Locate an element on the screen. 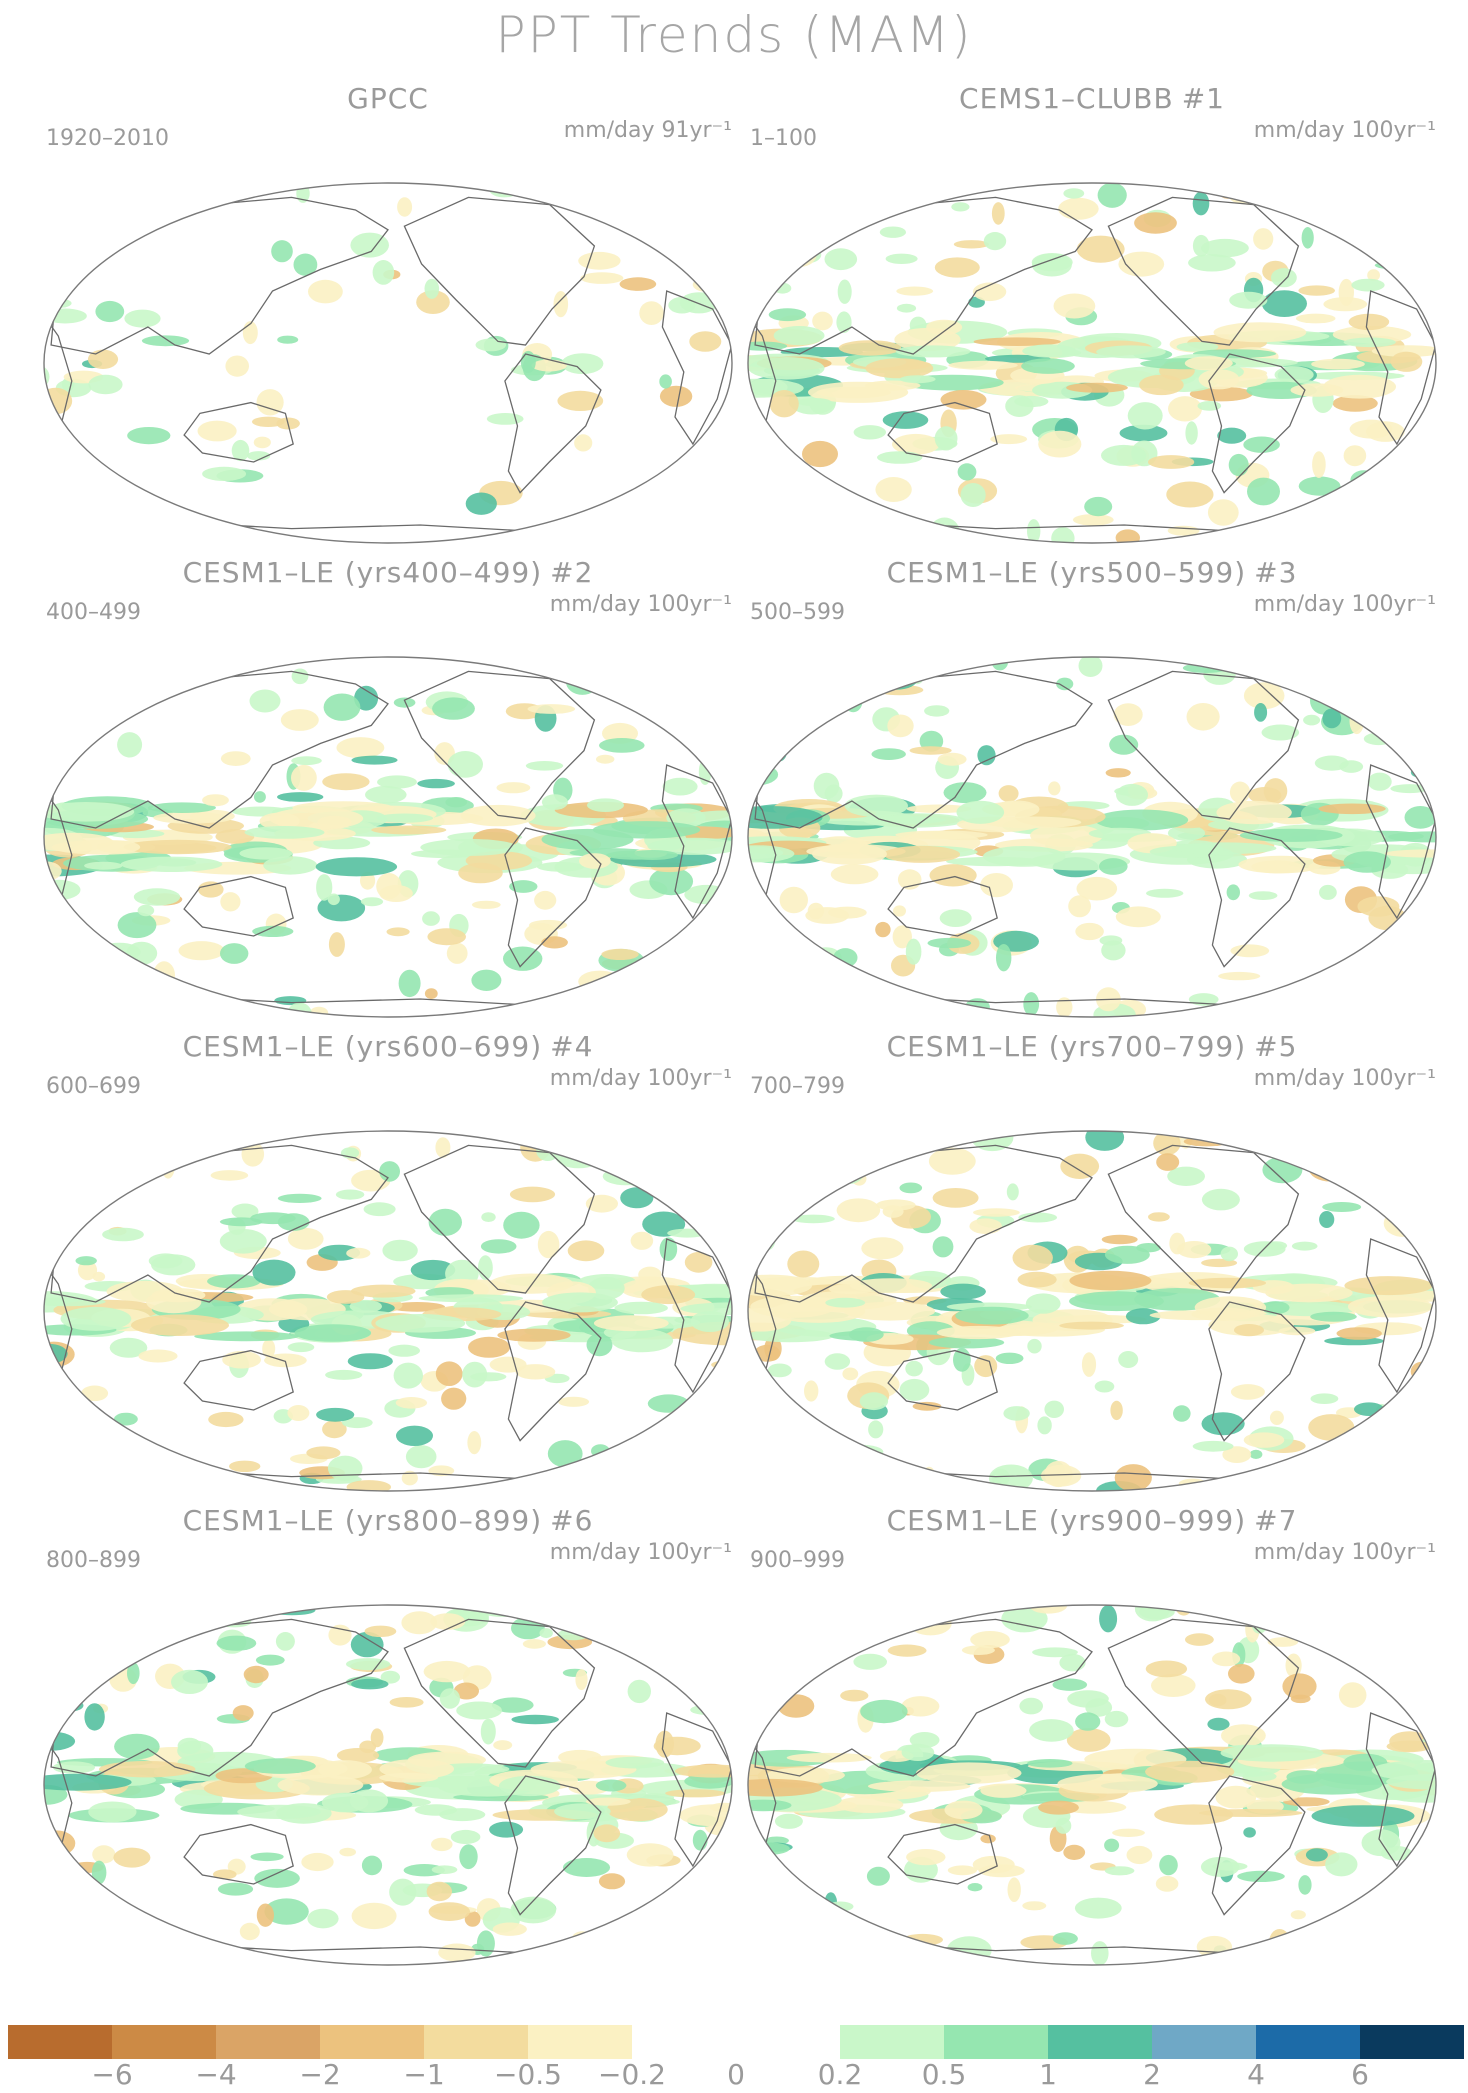  panel-units: mm/day 100yr⁻¹ is located at coordinates (1344, 1552).